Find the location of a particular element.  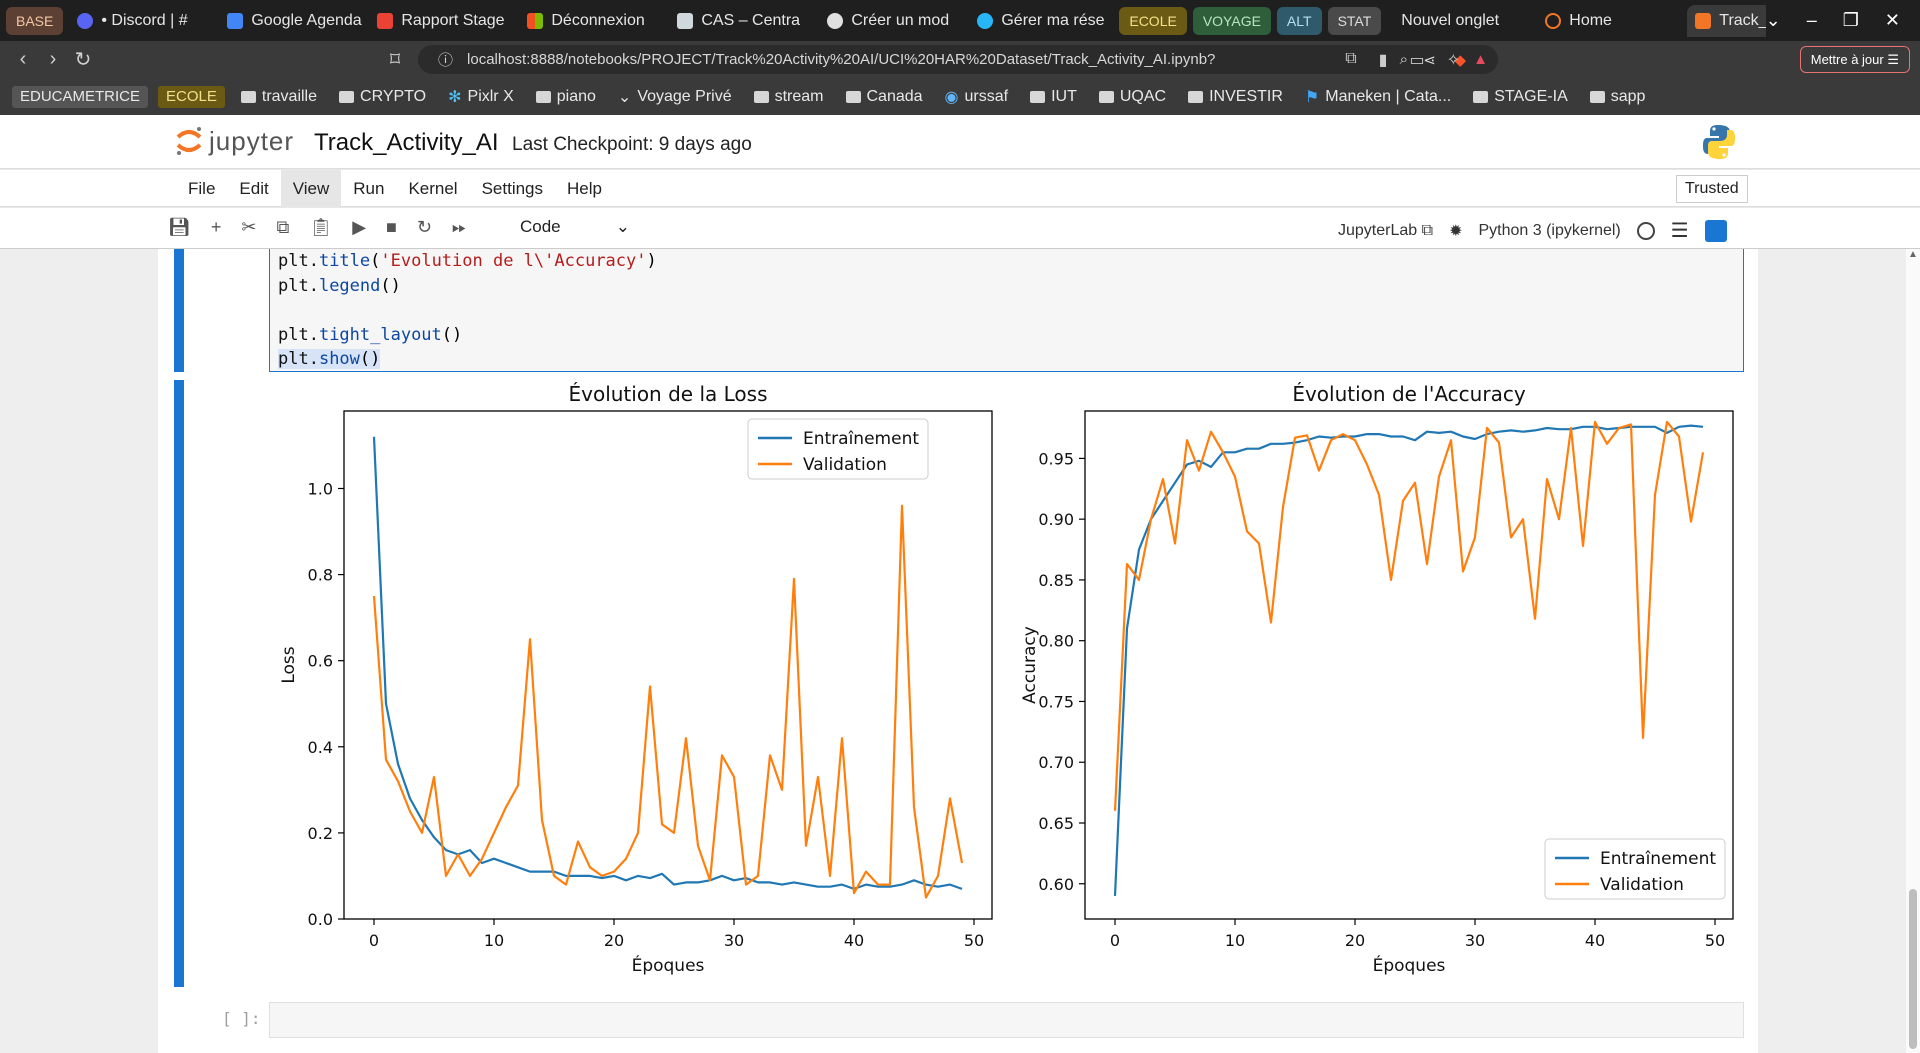

bookmark-group-ecole: ECOLE is located at coordinates (191, 96).